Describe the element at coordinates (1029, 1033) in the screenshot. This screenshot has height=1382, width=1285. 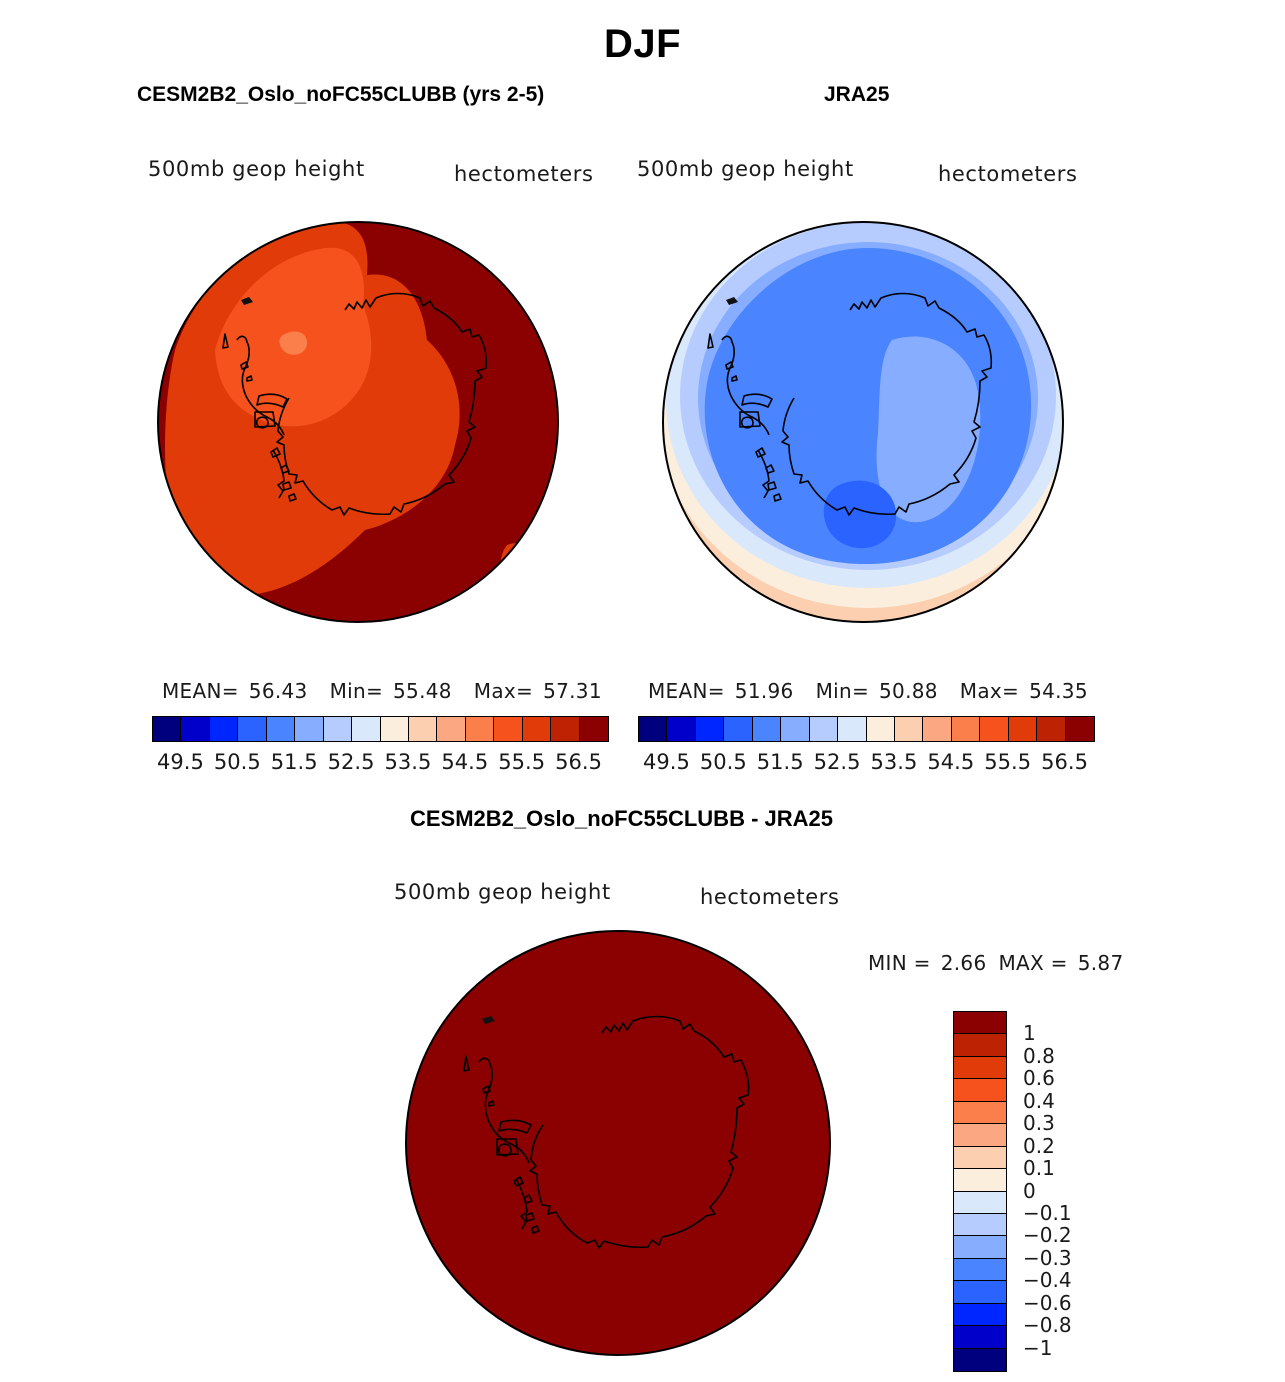
I see `colorbar-tick-label: 1` at that location.